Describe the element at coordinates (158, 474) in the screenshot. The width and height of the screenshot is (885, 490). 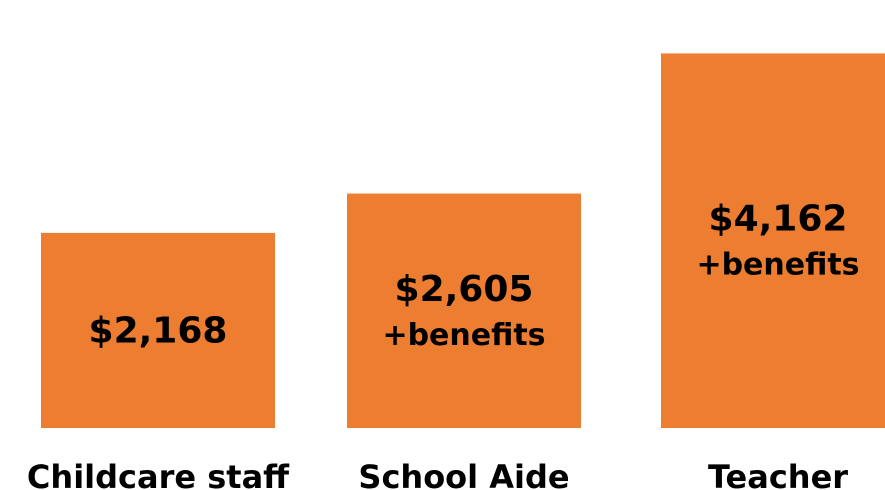
I see `category-label: Childcare staff` at that location.